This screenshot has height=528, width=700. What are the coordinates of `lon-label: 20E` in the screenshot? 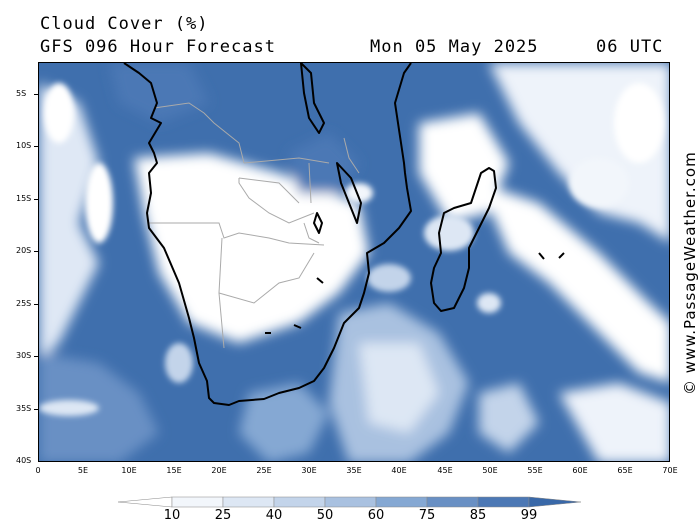 It's located at (219, 470).